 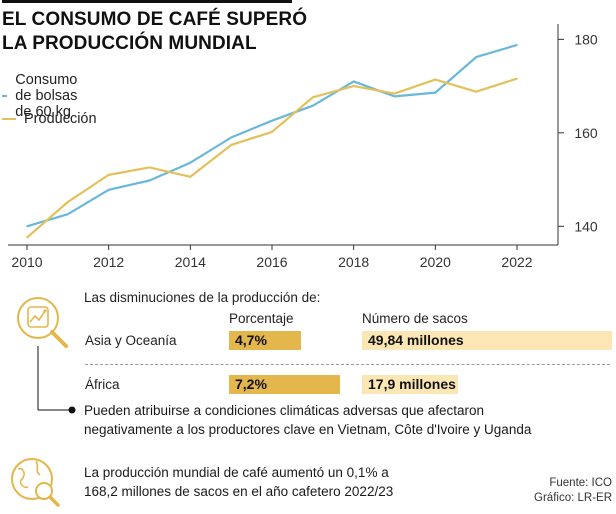 What do you see at coordinates (573, 491) in the screenshot?
I see `source-credit: Fuente: ICO Gráfico: LR-ER` at bounding box center [573, 491].